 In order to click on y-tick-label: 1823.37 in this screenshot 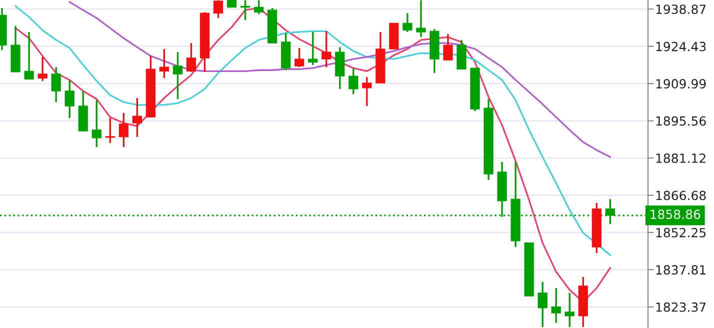, I will do `click(681, 307)`.